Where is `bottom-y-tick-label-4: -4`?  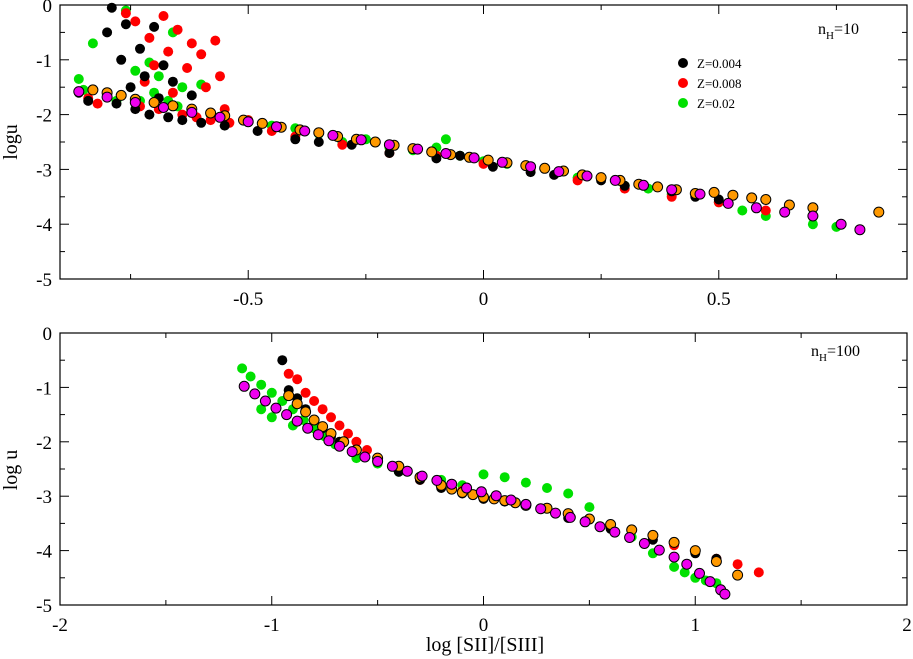
bottom-y-tick-label-4: -4 is located at coordinates (44, 552).